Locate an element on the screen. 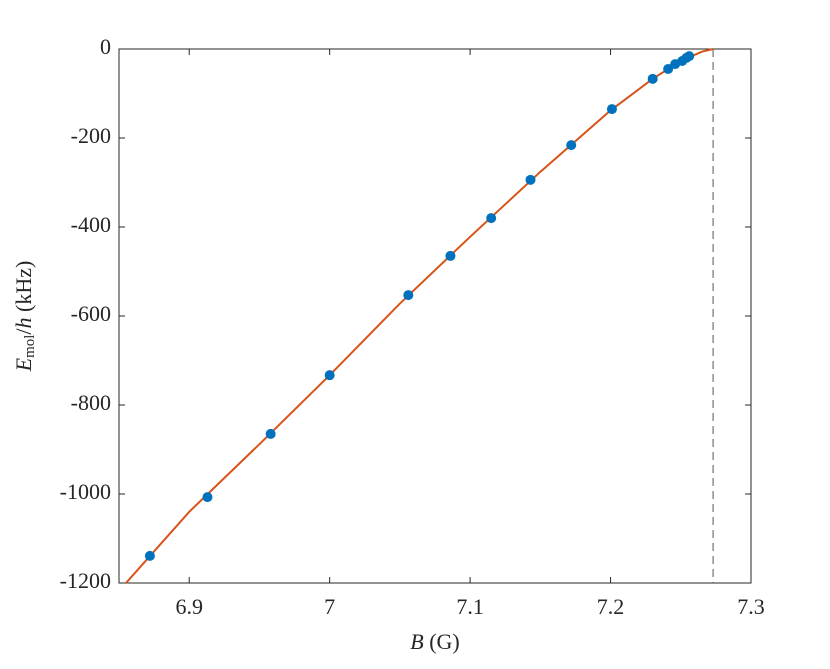  x-tick-label: 7.3 is located at coordinates (751, 606).